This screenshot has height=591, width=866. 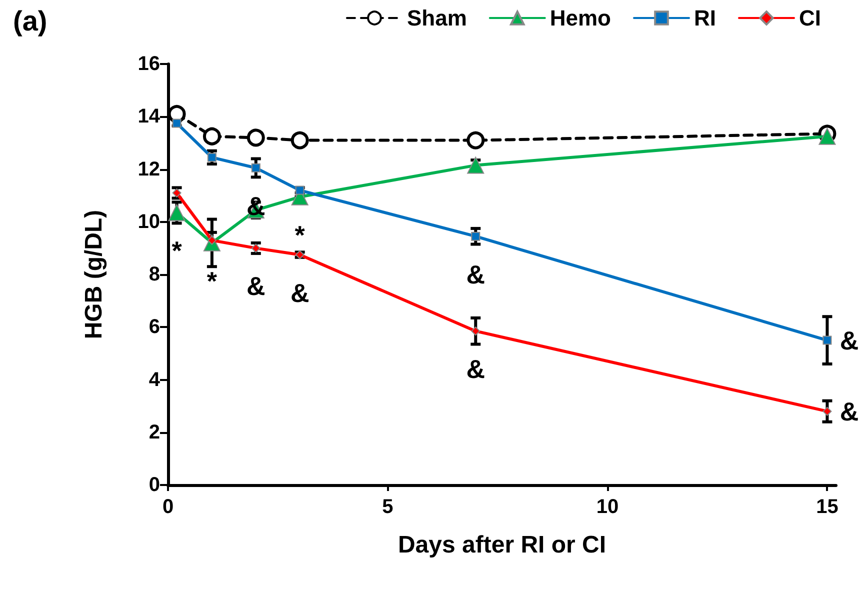 I want to click on legend-label: CI, so click(x=810, y=18).